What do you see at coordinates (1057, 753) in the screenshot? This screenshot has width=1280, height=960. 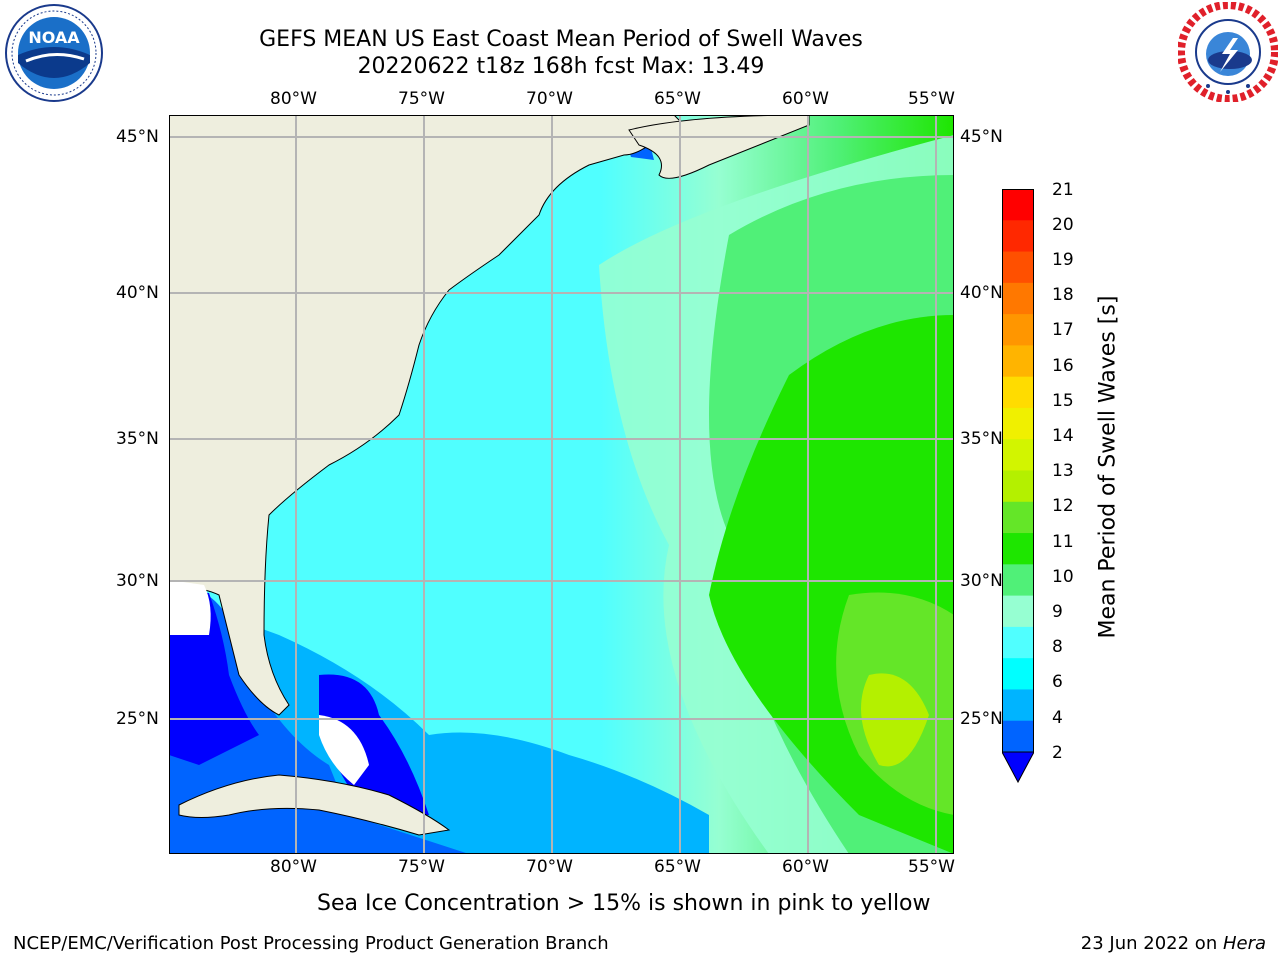 I see `colorbar-tick: 2` at bounding box center [1057, 753].